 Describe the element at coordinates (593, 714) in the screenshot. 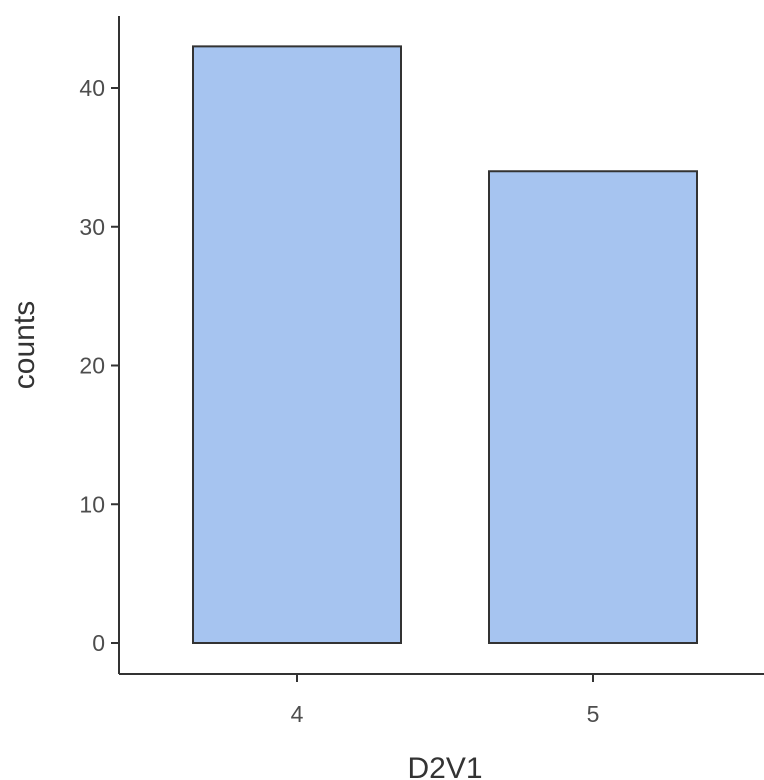

I see `x-tick-label: 5` at that location.